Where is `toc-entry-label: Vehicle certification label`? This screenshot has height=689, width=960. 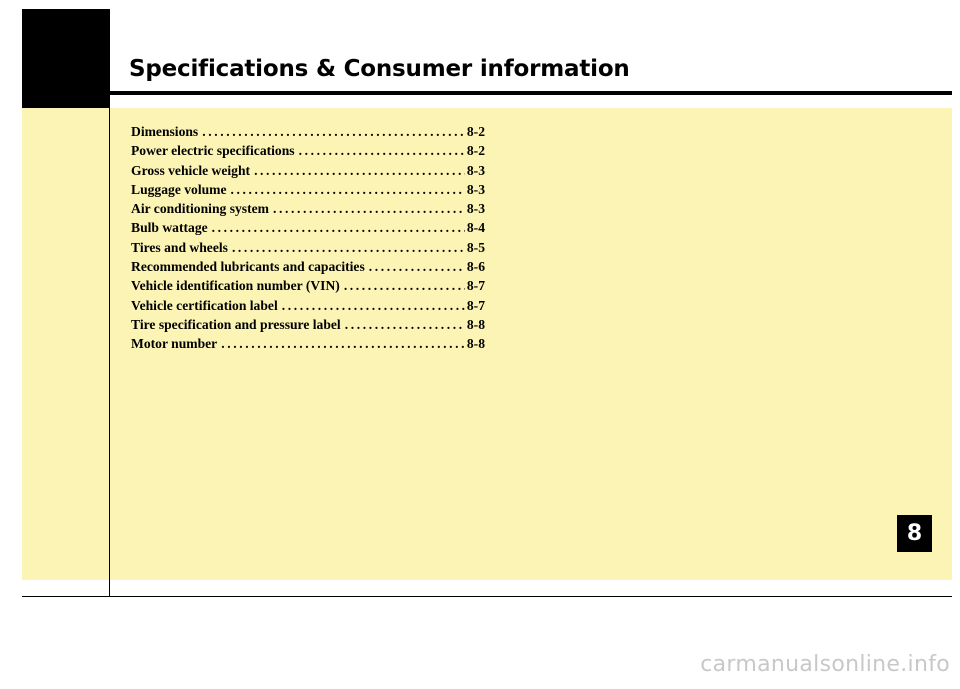 toc-entry-label: Vehicle certification label is located at coordinates (204, 305).